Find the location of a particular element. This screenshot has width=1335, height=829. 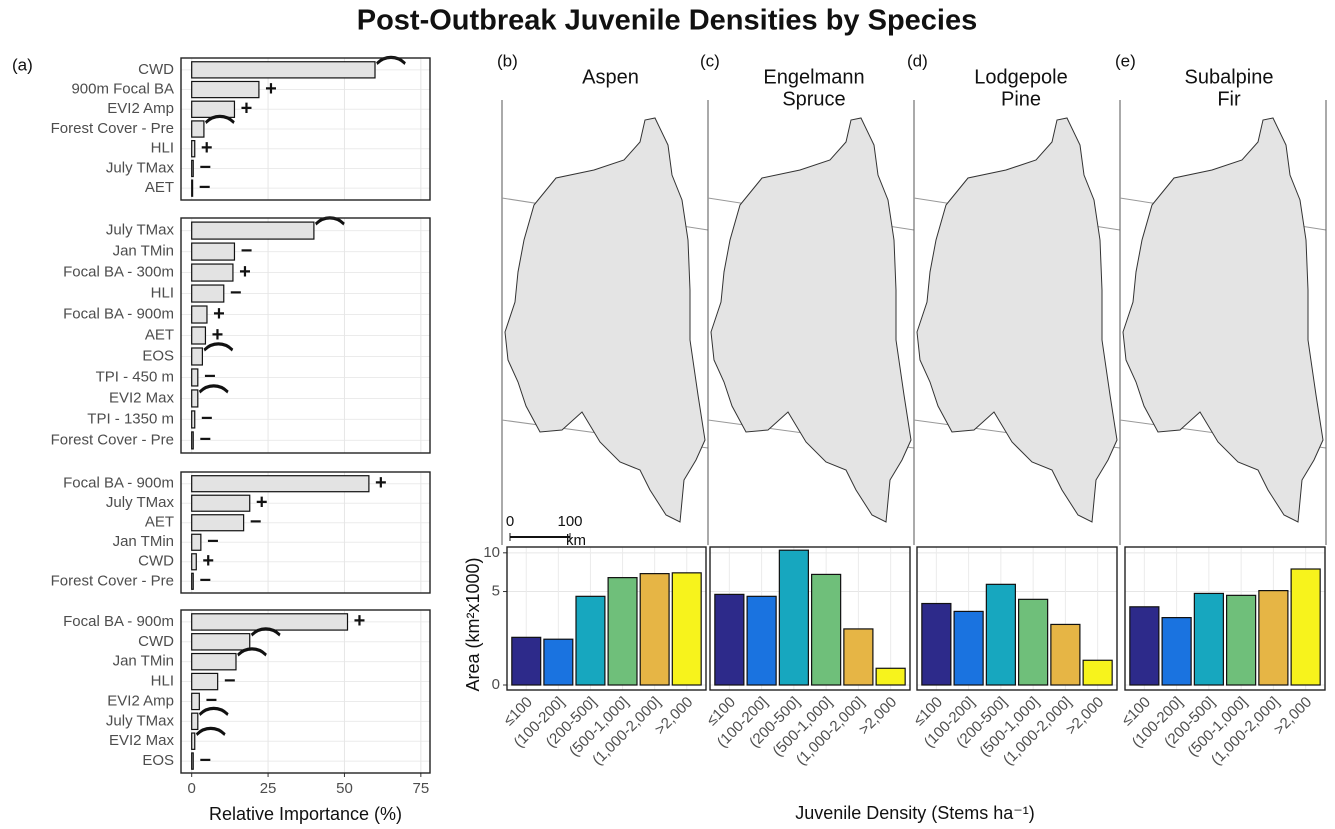

category-label: 900m Focal BA is located at coordinates (122, 89).